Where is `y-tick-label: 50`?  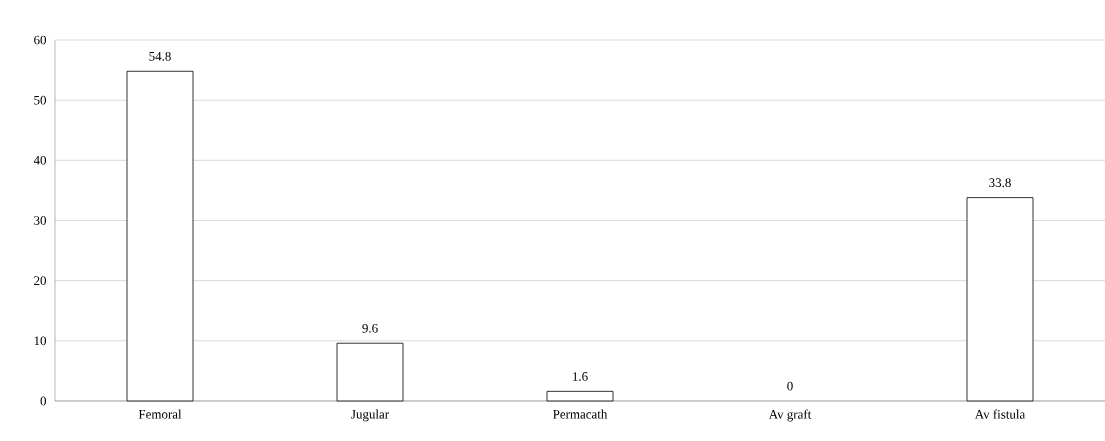
y-tick-label: 50 is located at coordinates (40, 100).